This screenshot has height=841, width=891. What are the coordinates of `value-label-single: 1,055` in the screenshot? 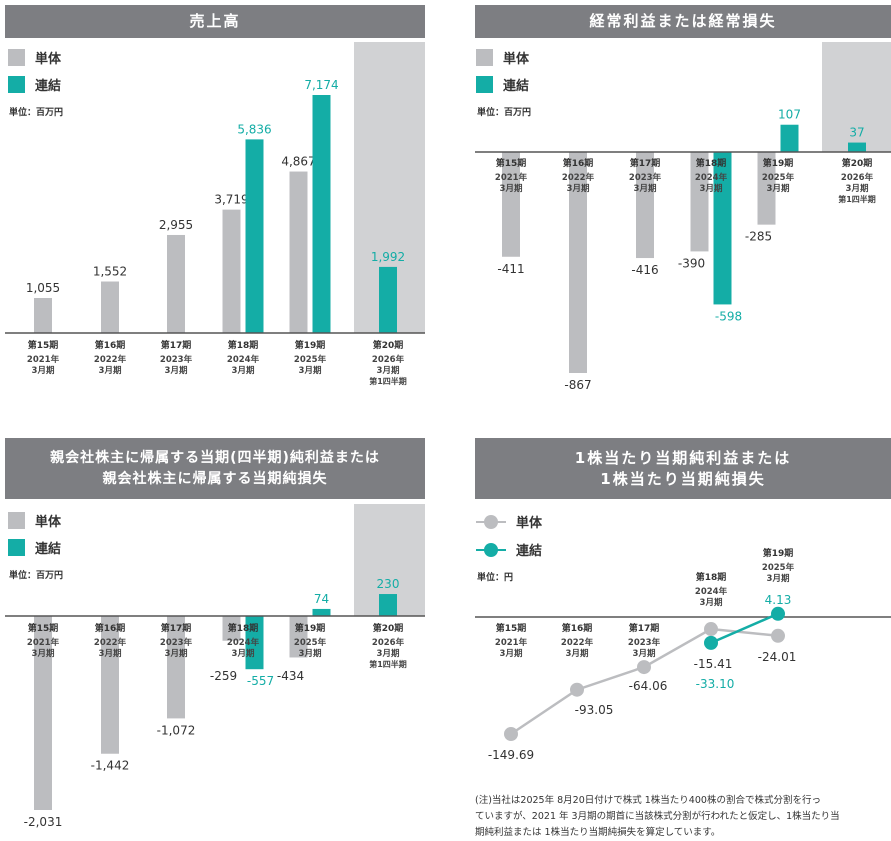 It's located at (43, 288).